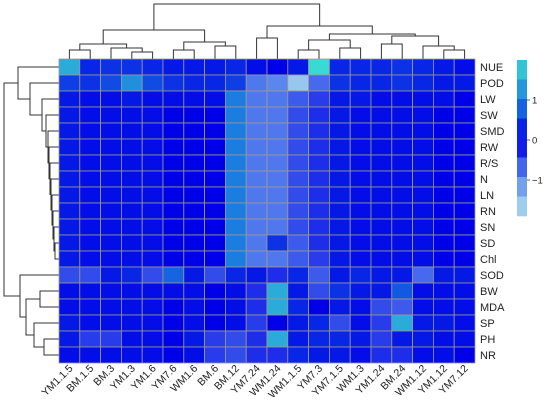 This screenshot has height=408, width=550. What do you see at coordinates (522, 148) in the screenshot?
I see `legend-swatch` at bounding box center [522, 148].